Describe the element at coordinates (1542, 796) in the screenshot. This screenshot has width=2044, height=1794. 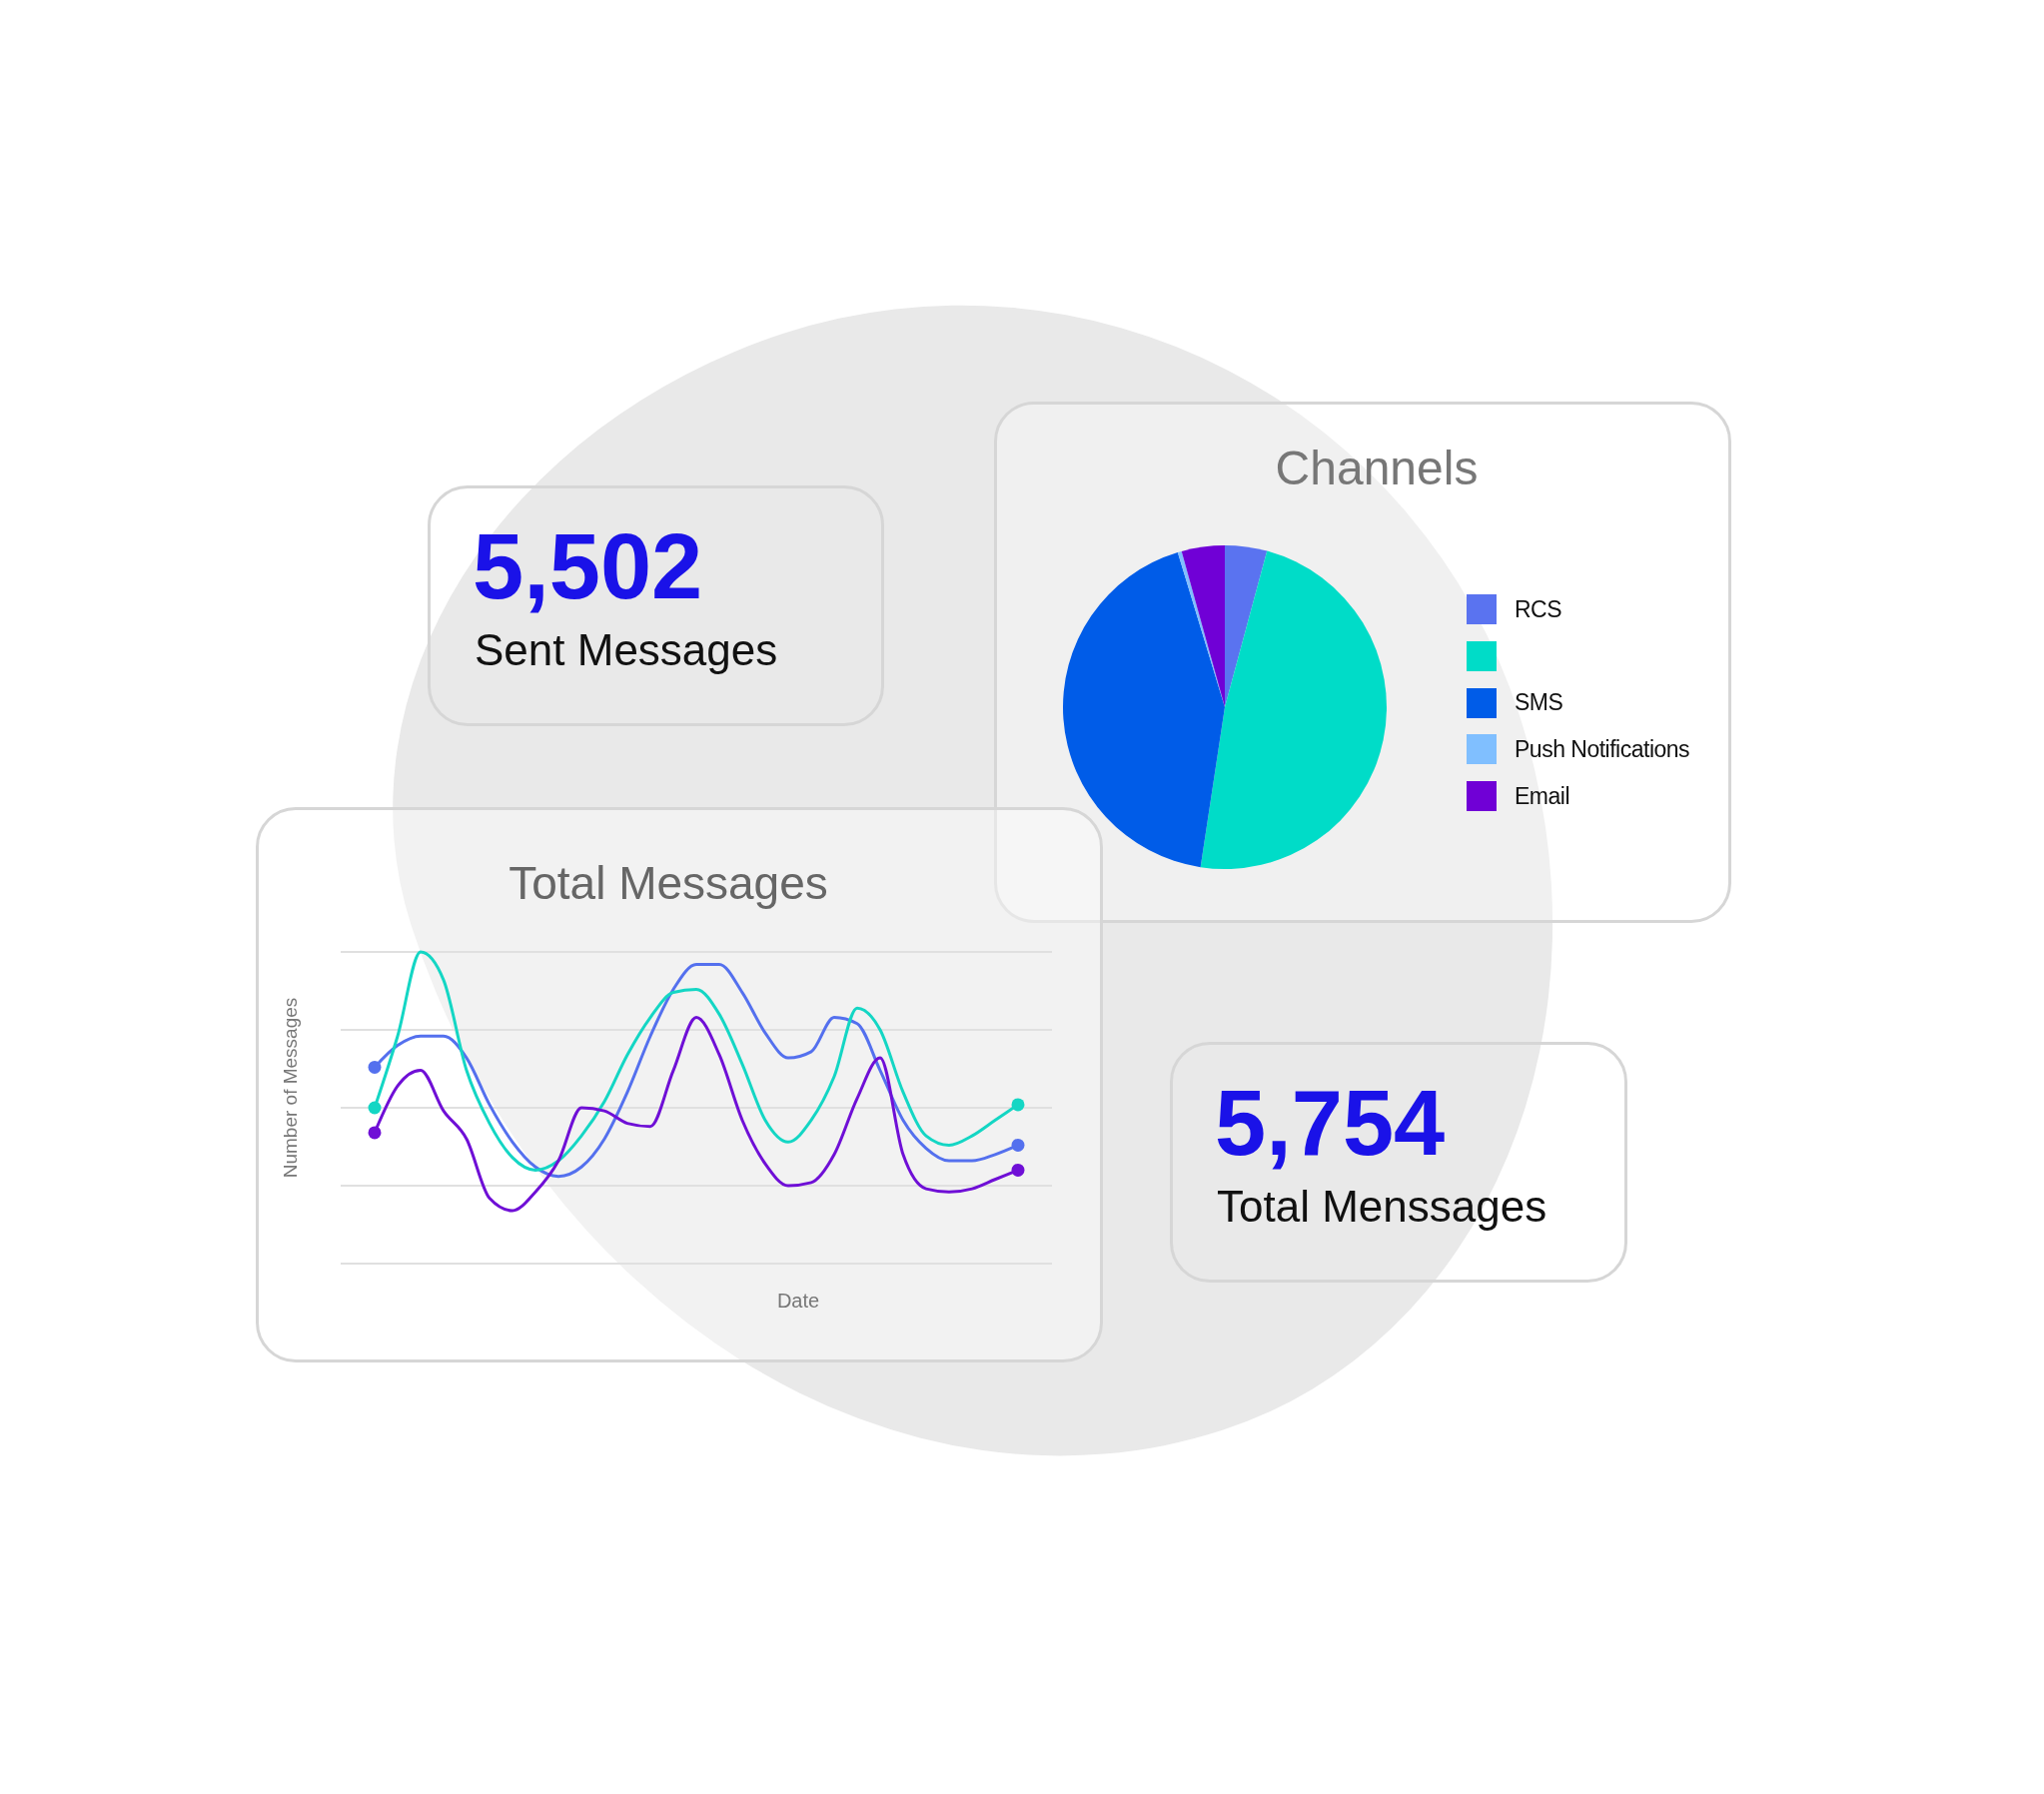
I see `legend-label: Email` at that location.